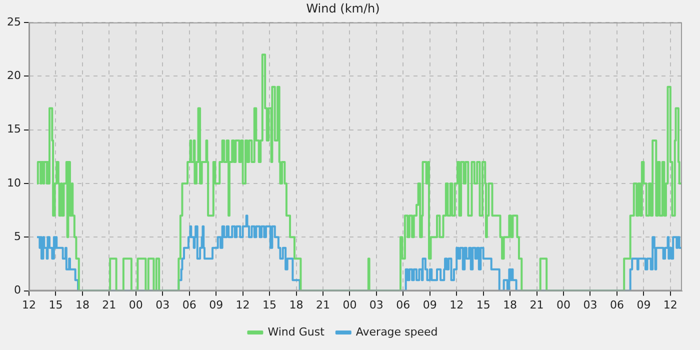 The image size is (700, 350). Describe the element at coordinates (343, 8) in the screenshot. I see `chart-title: Wind (km/h)` at that location.